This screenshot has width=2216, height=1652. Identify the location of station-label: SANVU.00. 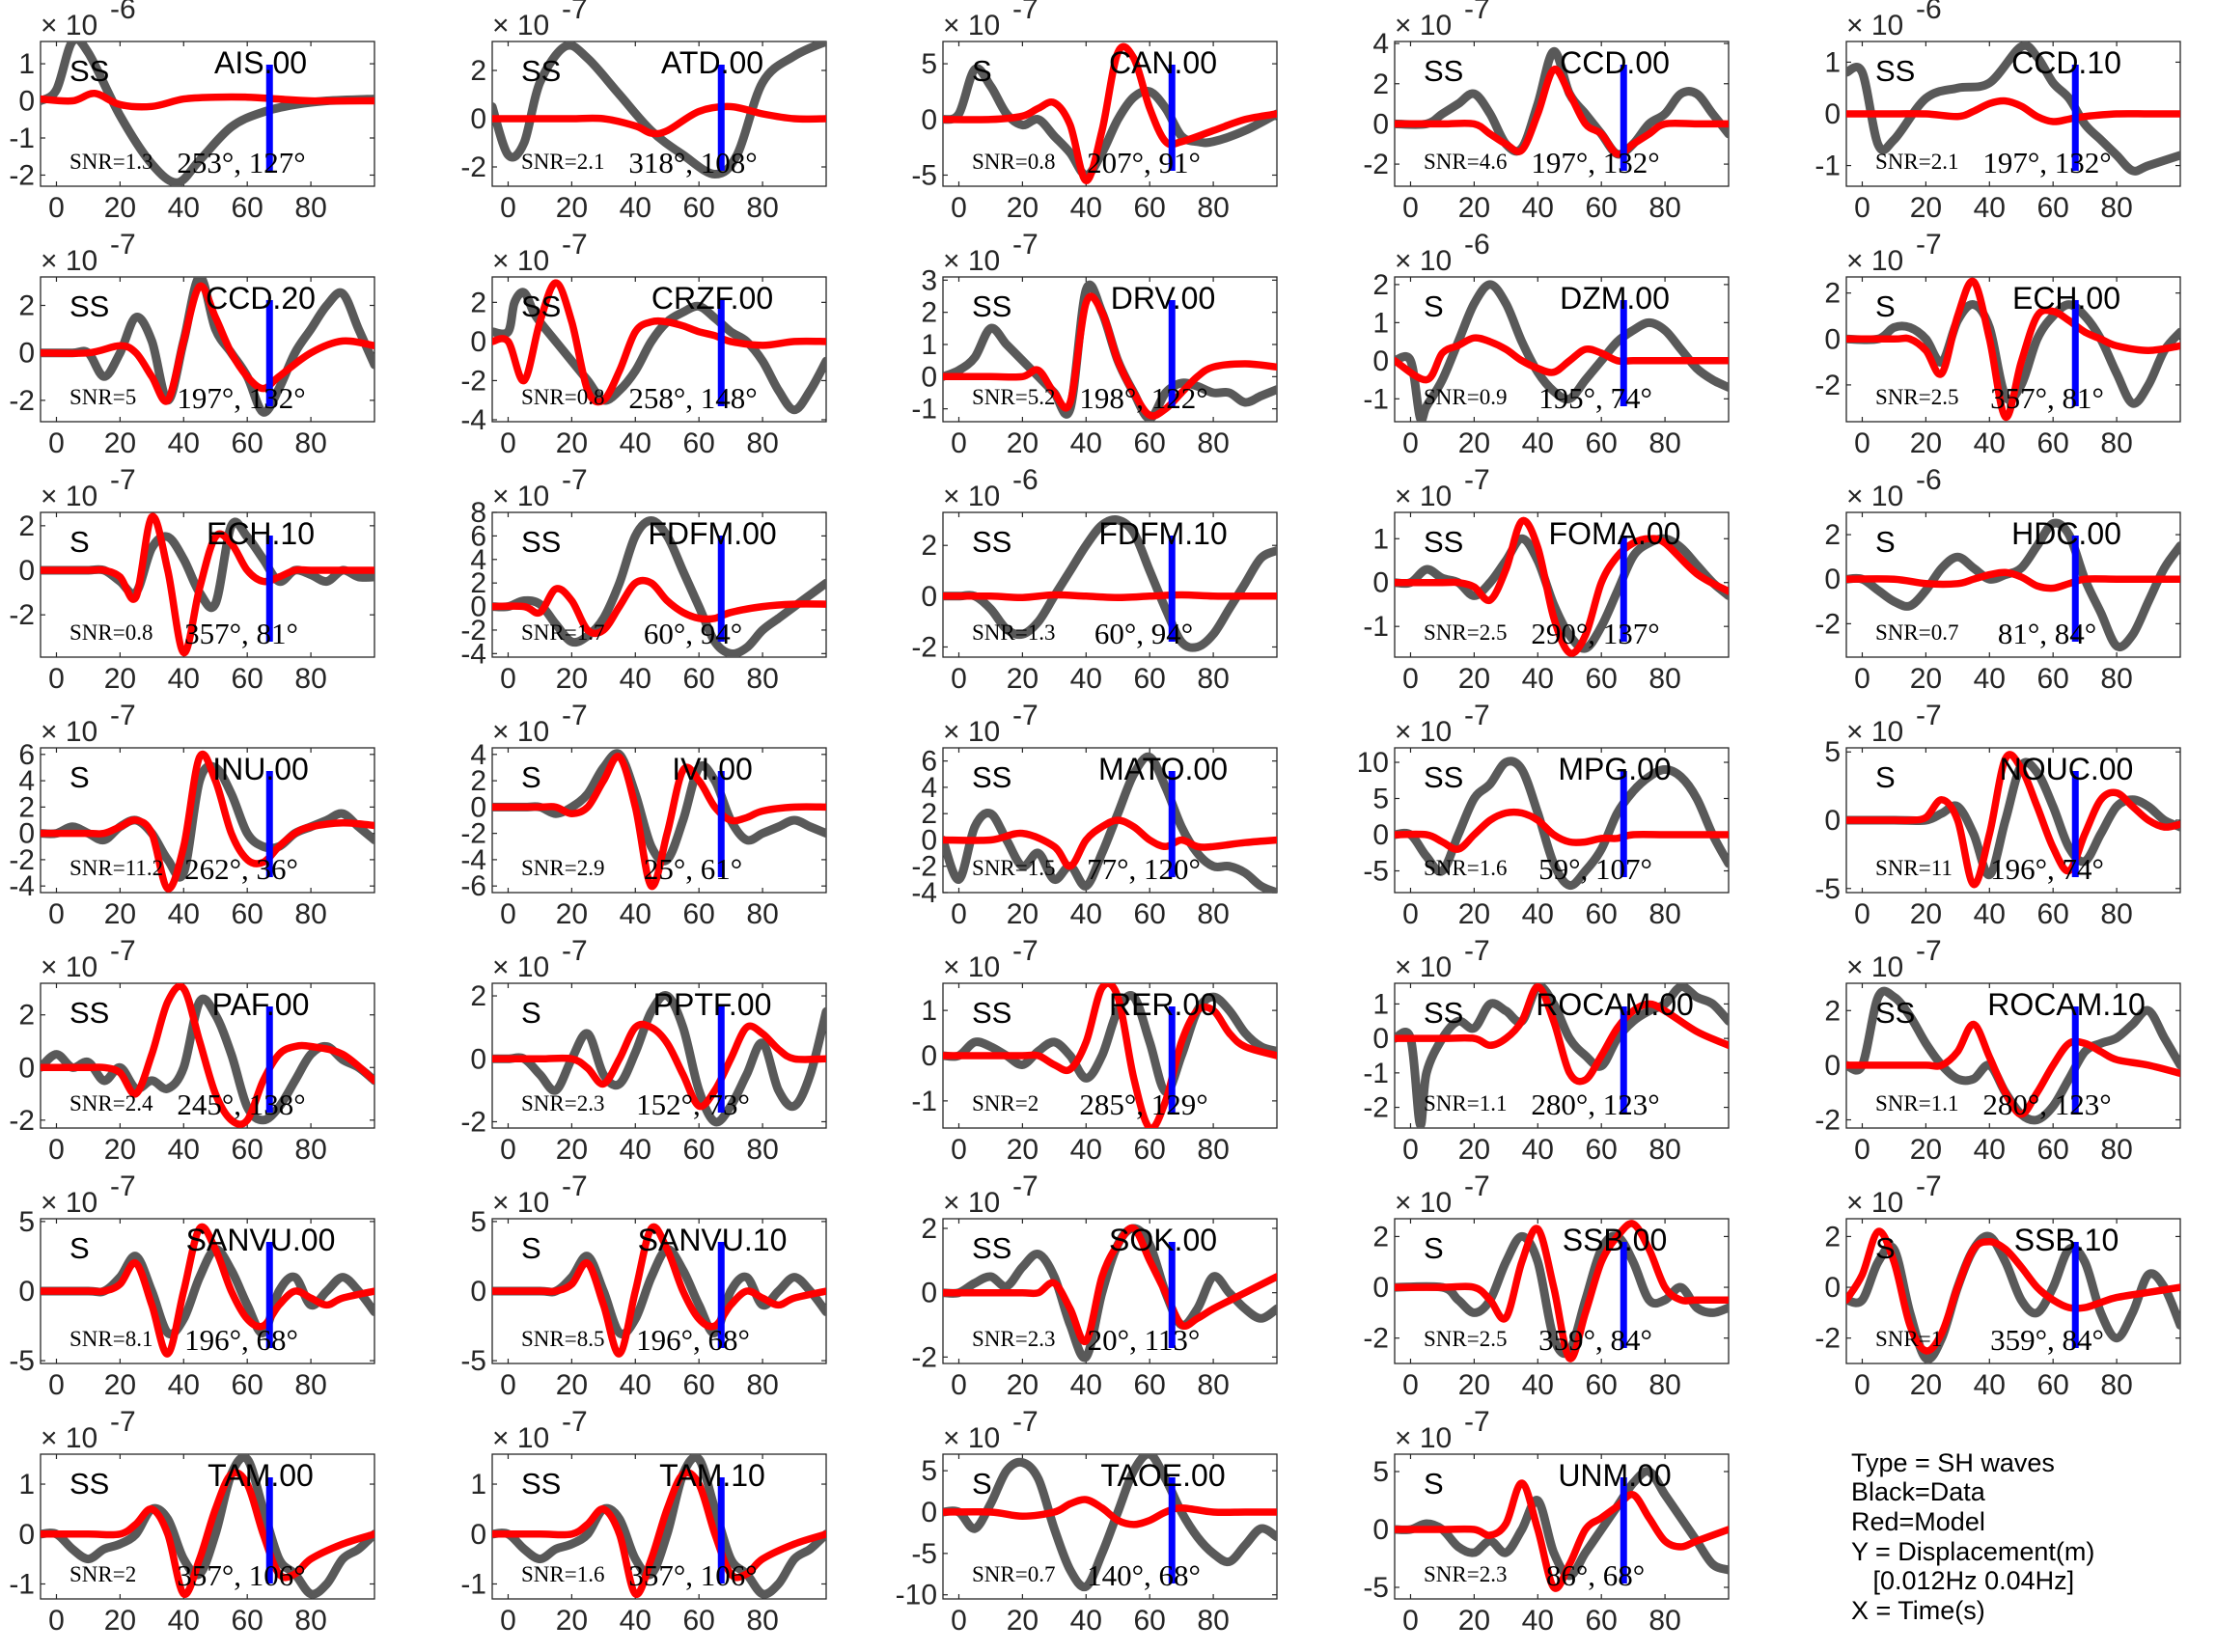
(261, 1240).